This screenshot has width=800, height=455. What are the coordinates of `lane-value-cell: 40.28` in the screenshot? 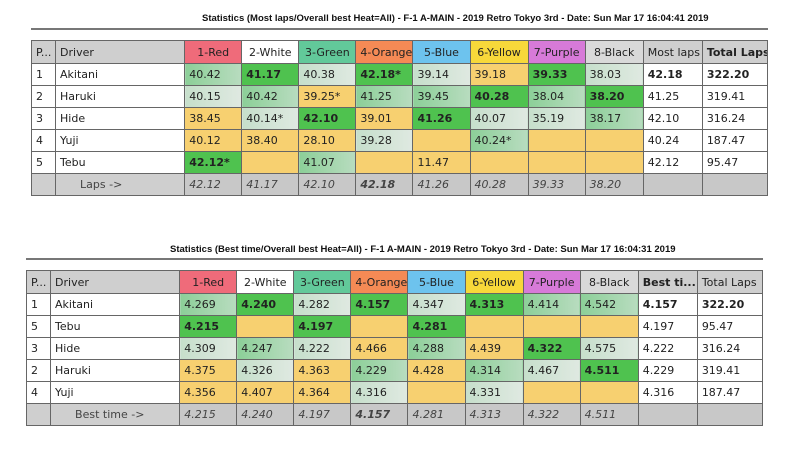 It's located at (499, 96).